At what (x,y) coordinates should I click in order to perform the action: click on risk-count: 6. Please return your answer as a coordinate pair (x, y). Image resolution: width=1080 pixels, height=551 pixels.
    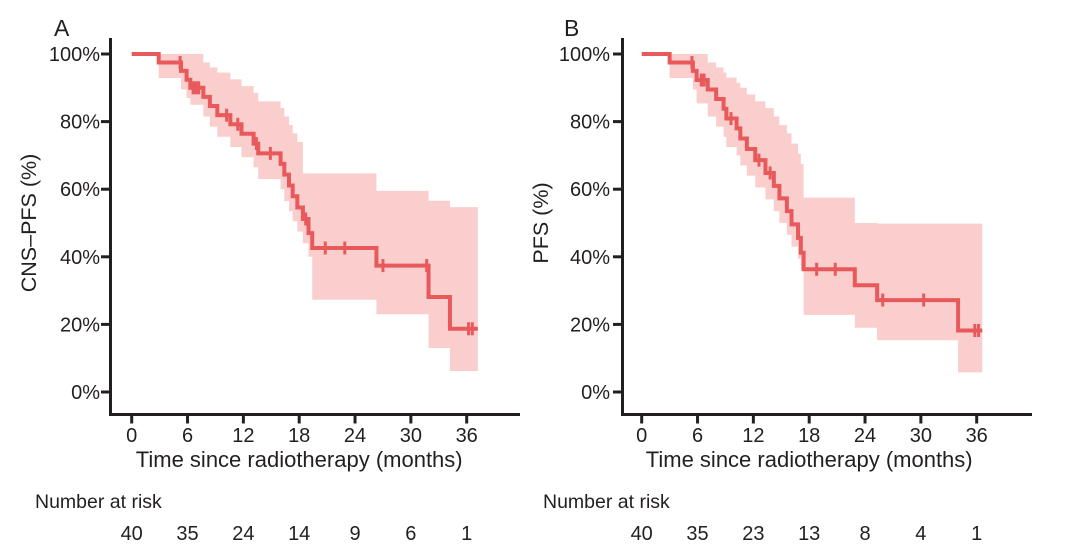
    Looking at the image, I should click on (410, 534).